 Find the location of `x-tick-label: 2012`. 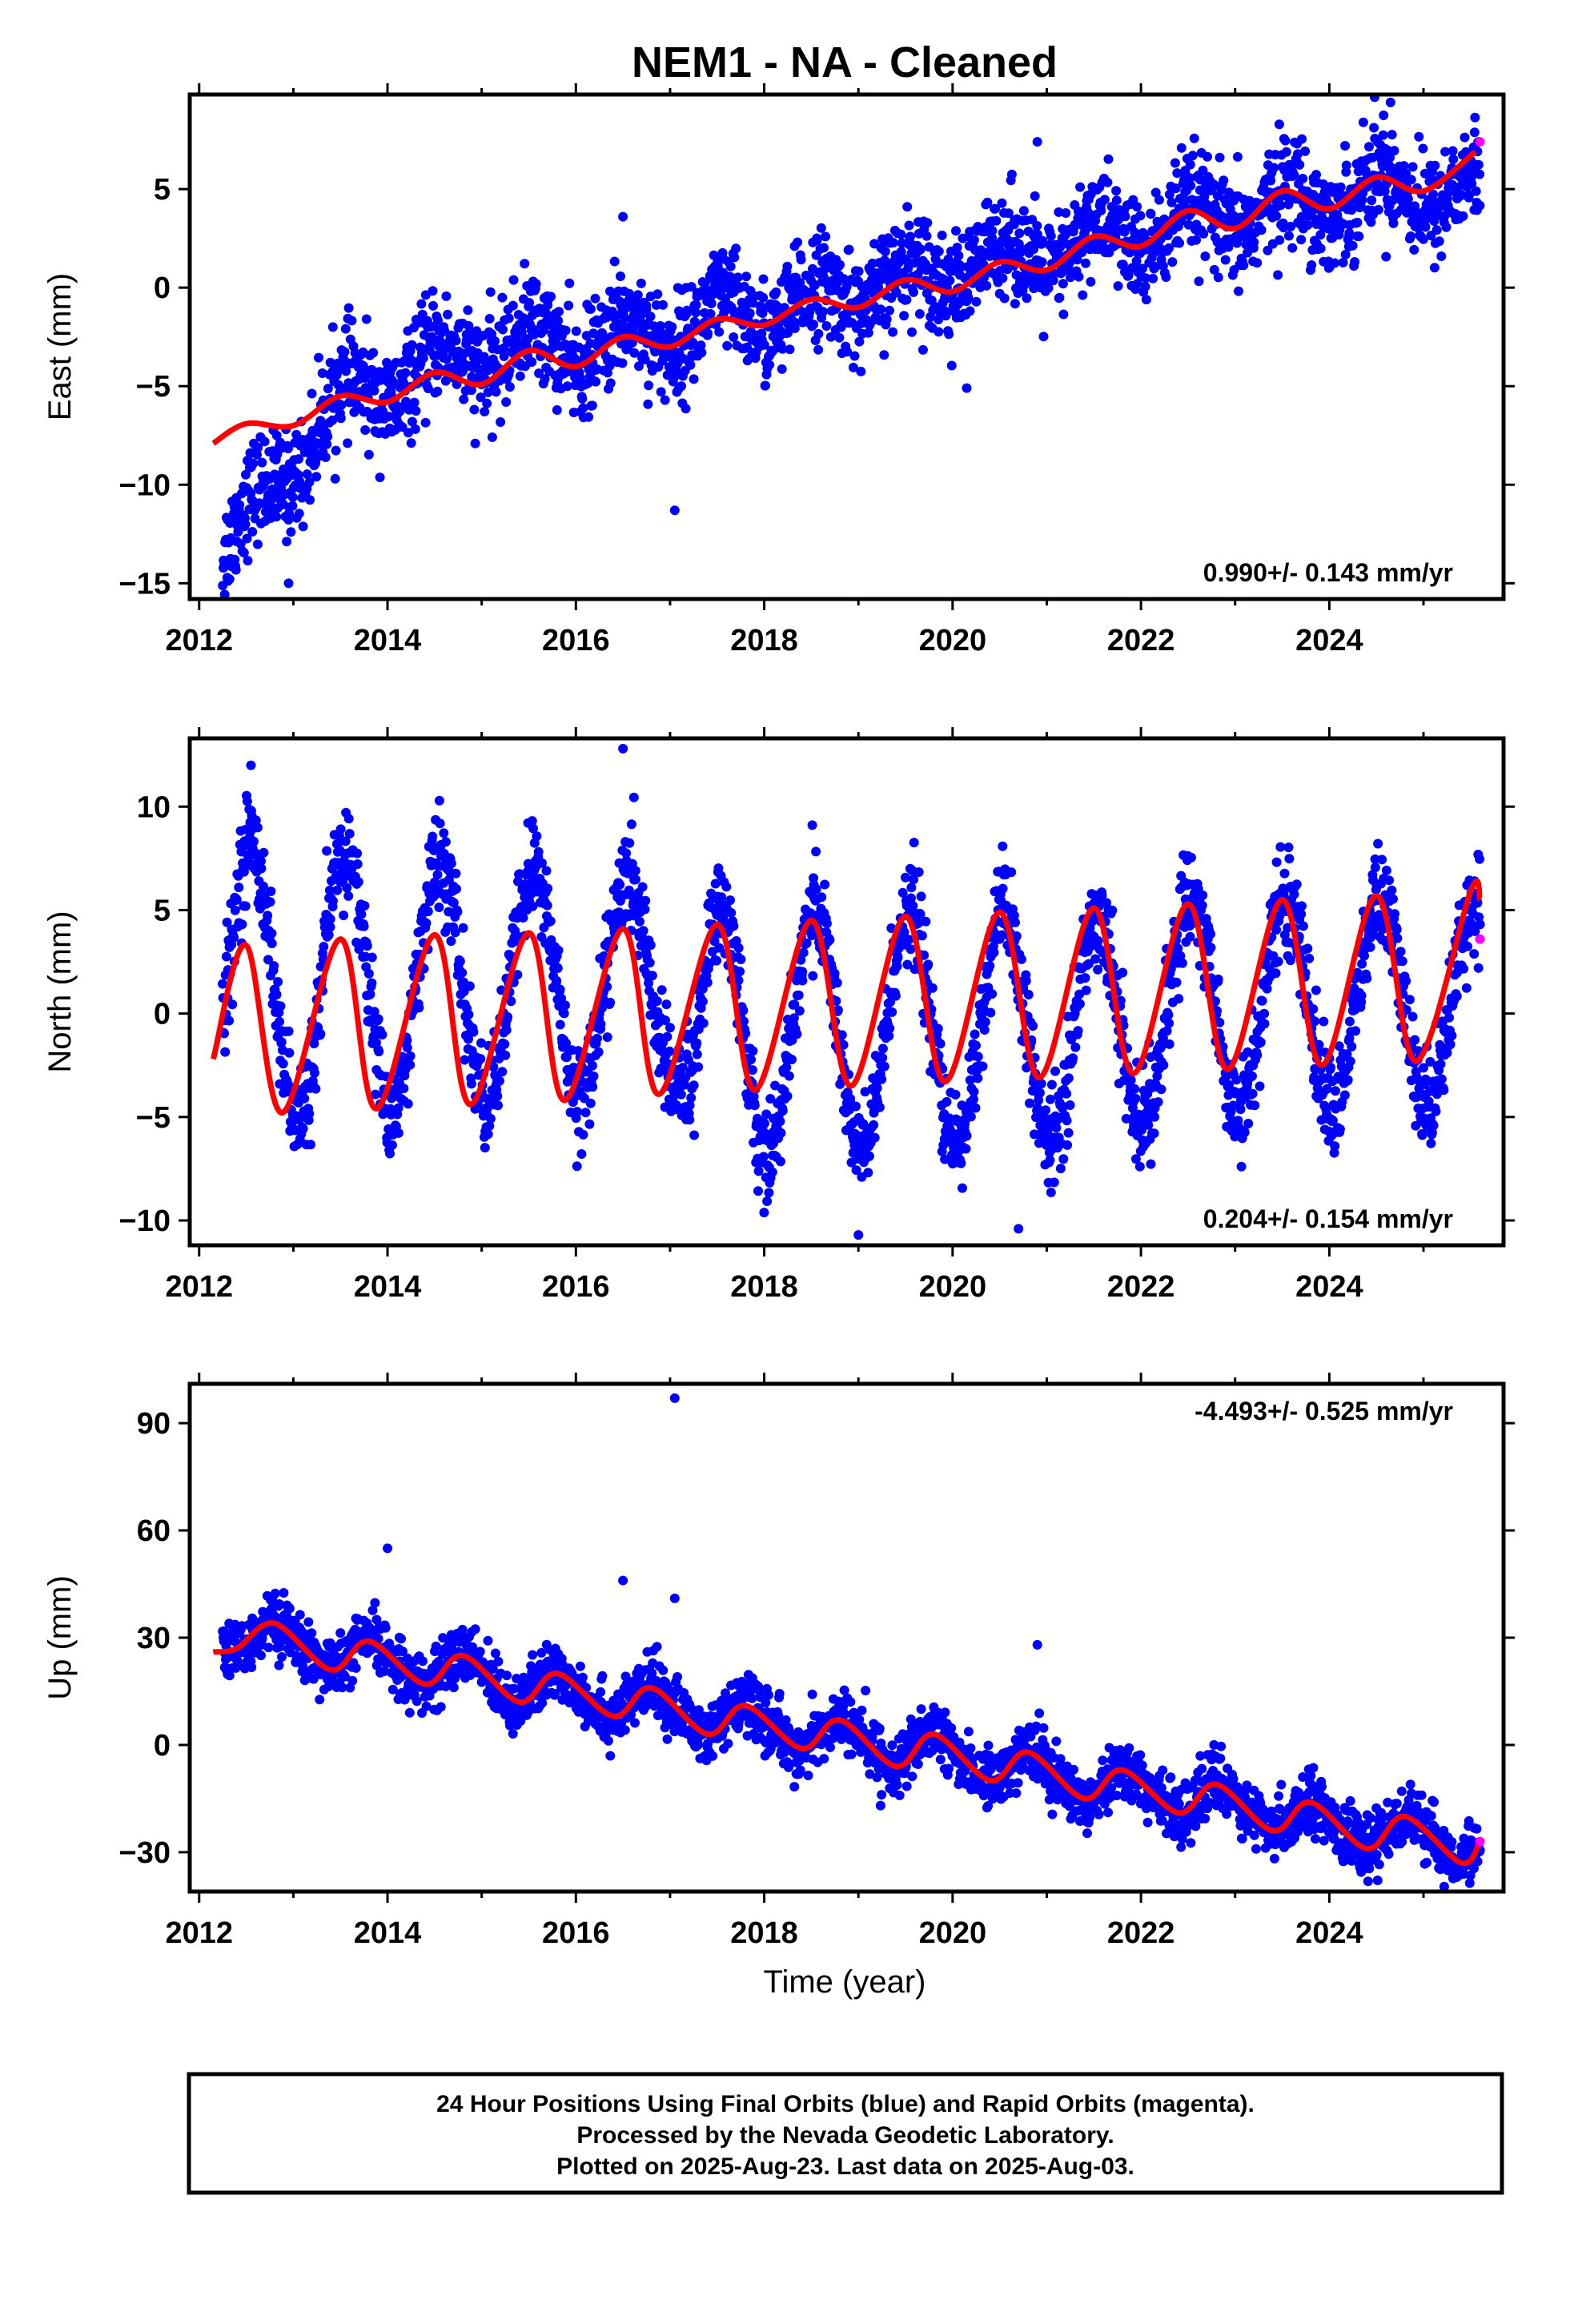

x-tick-label: 2012 is located at coordinates (199, 640).